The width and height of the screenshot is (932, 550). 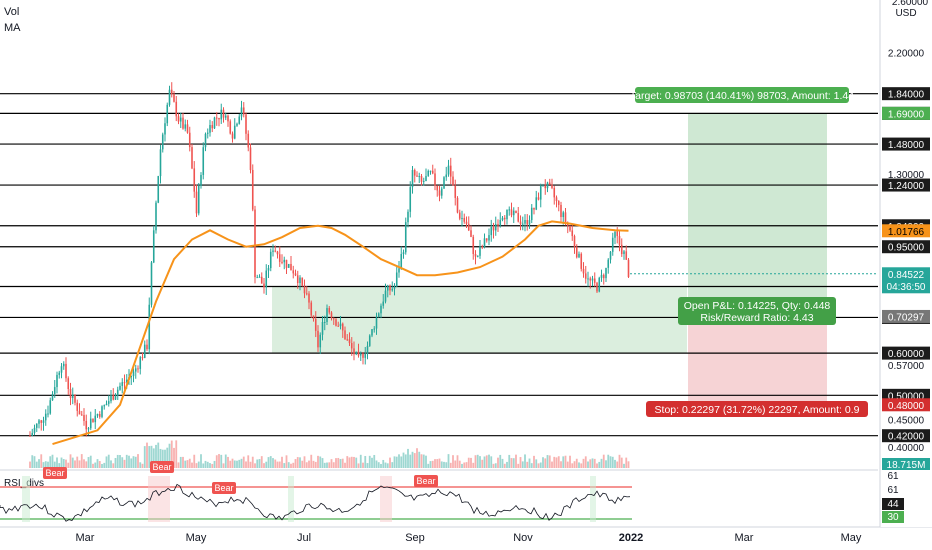 I want to click on level-price-tag-text: 0.60000, so click(x=906, y=354).